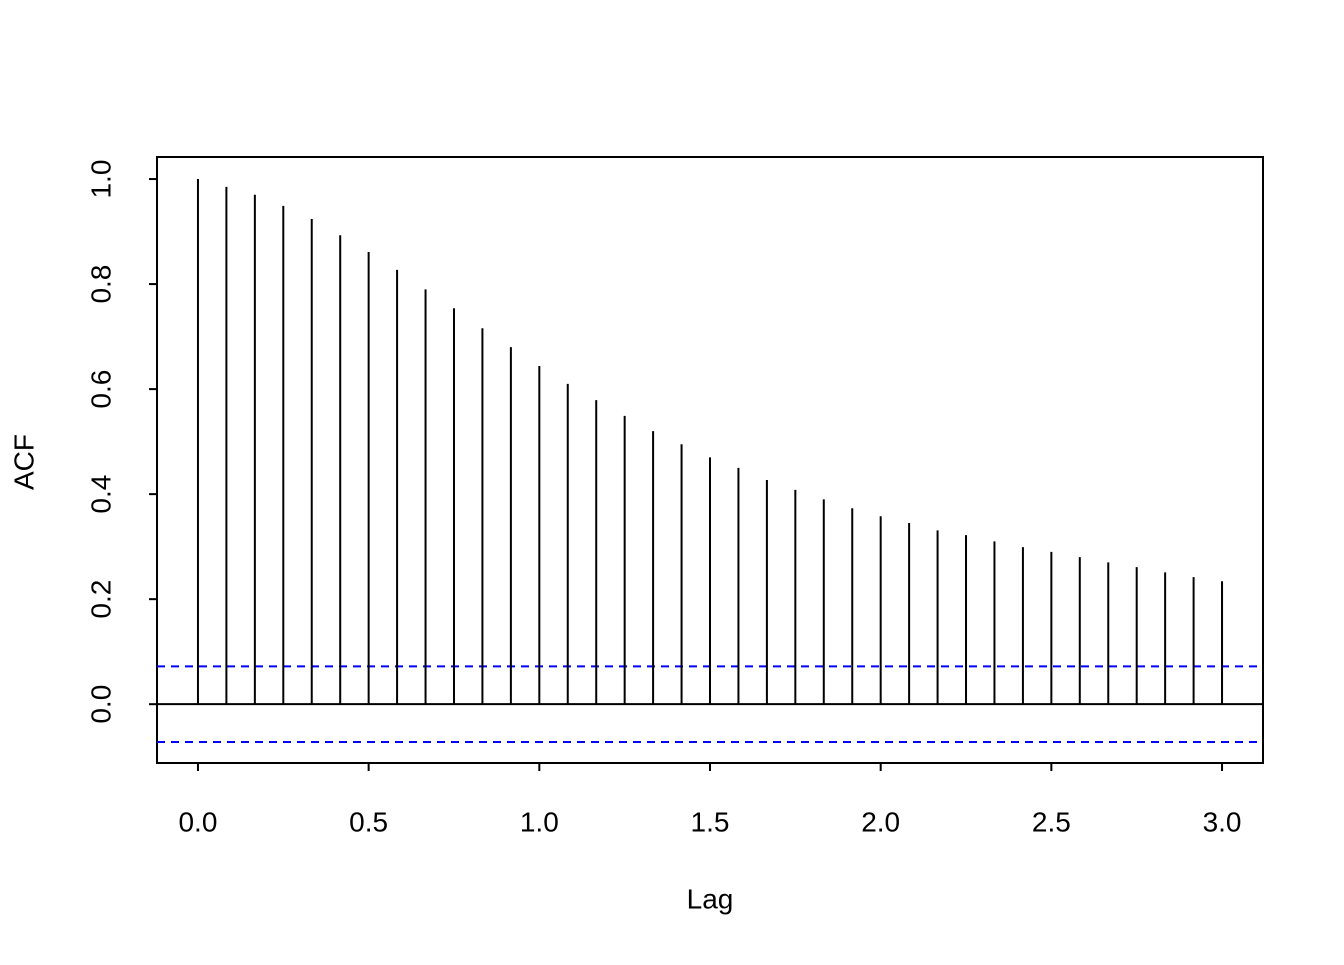 The width and height of the screenshot is (1344, 965). Describe the element at coordinates (368, 821) in the screenshot. I see `x-tick-label: 0.5` at that location.